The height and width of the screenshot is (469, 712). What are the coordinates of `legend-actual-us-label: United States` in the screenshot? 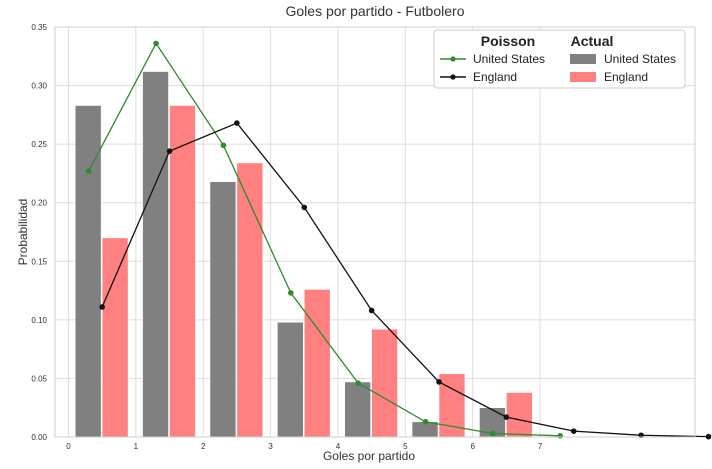 It's located at (640, 59).